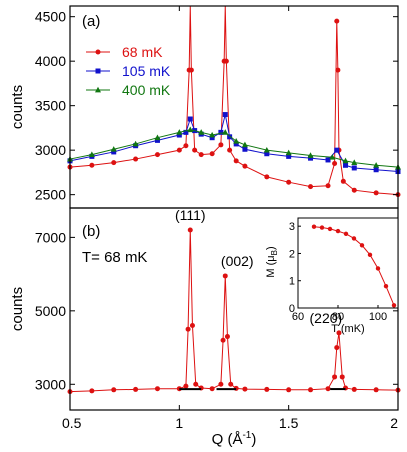 The image size is (407, 452). What do you see at coordinates (347, 329) in the screenshot?
I see `inset-x-axis-label: T (mK)` at bounding box center [347, 329].